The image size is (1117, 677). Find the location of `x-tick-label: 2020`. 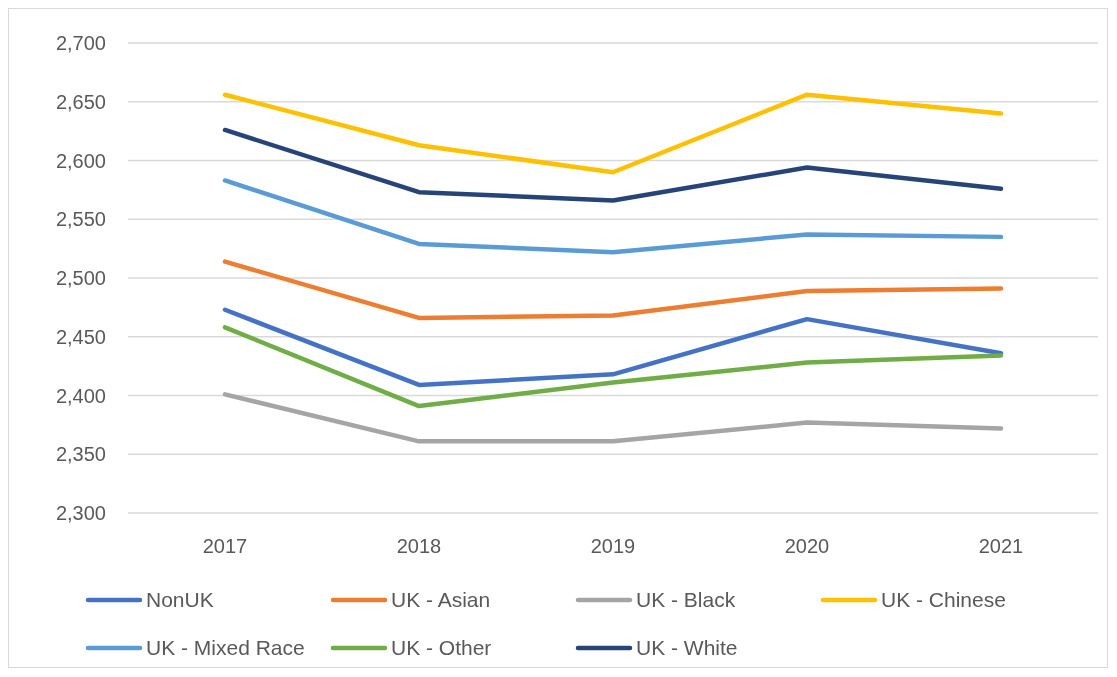

x-tick-label: 2020 is located at coordinates (807, 546).